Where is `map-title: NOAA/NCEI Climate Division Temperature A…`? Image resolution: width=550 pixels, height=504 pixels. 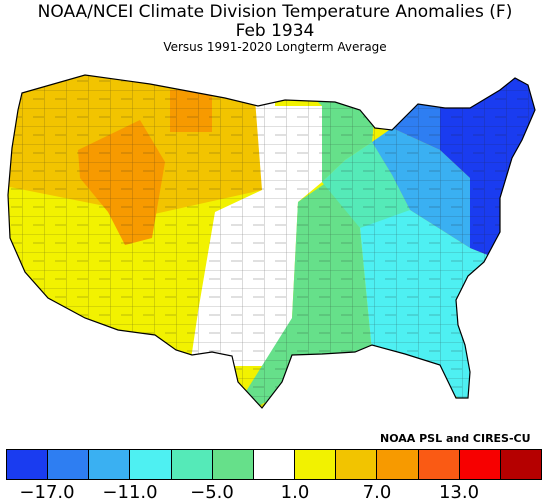 map-title: NOAA/NCEI Climate Division Temperature A… is located at coordinates (275, 12).